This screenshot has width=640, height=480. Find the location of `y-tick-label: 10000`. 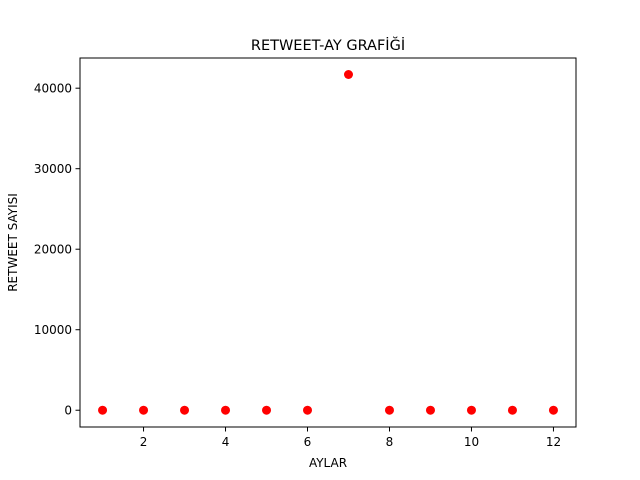

y-tick-label: 10000 is located at coordinates (53, 330).